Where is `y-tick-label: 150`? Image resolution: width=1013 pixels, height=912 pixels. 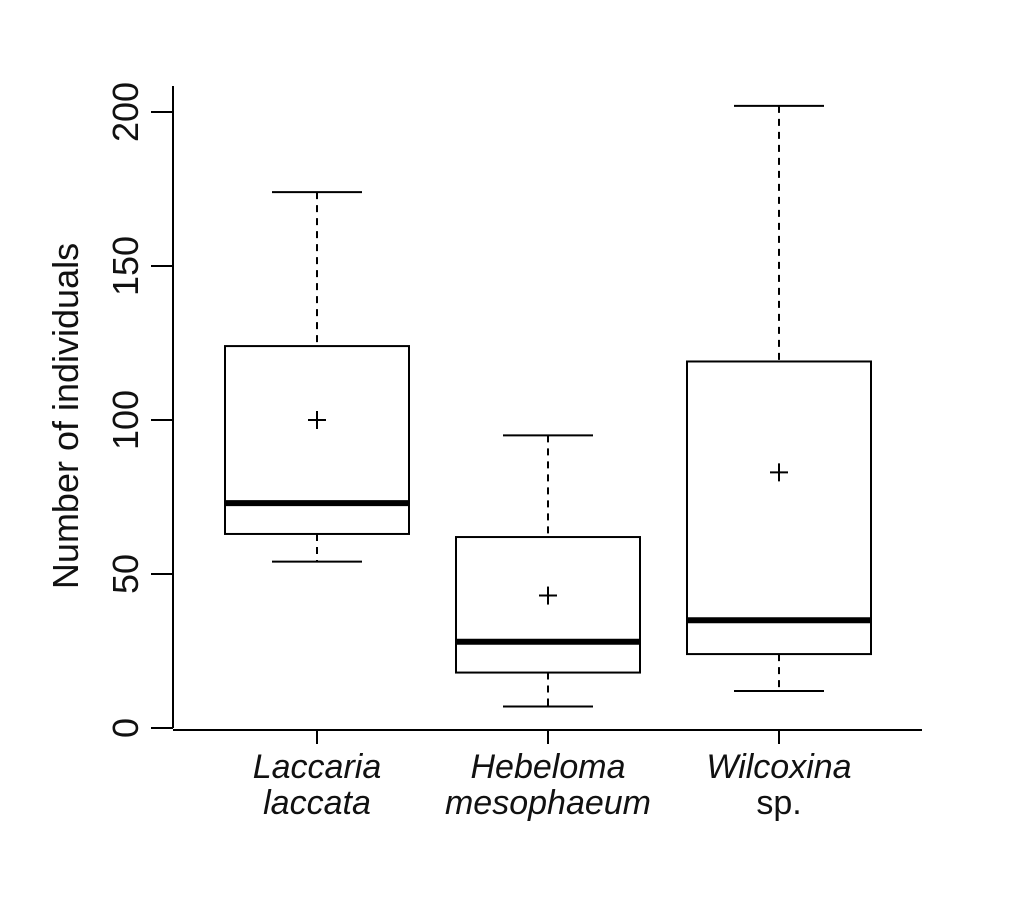 y-tick-label: 150 is located at coordinates (125, 266).